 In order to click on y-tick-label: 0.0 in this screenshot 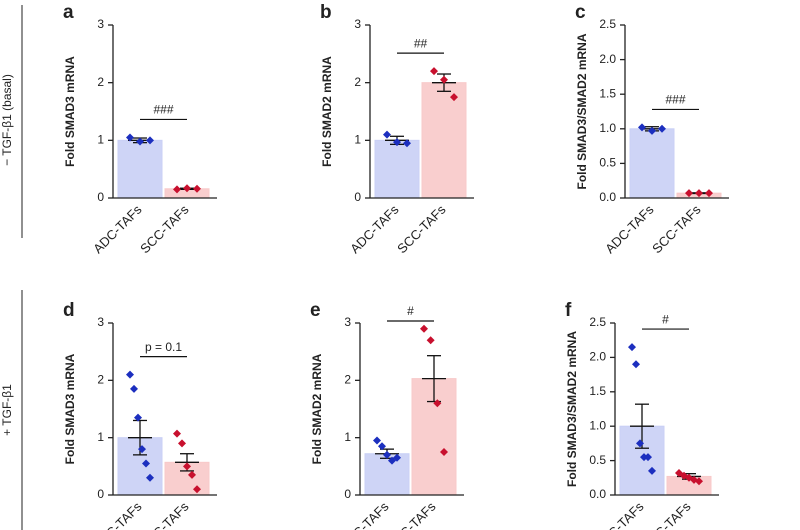, I will do `click(597, 494)`.